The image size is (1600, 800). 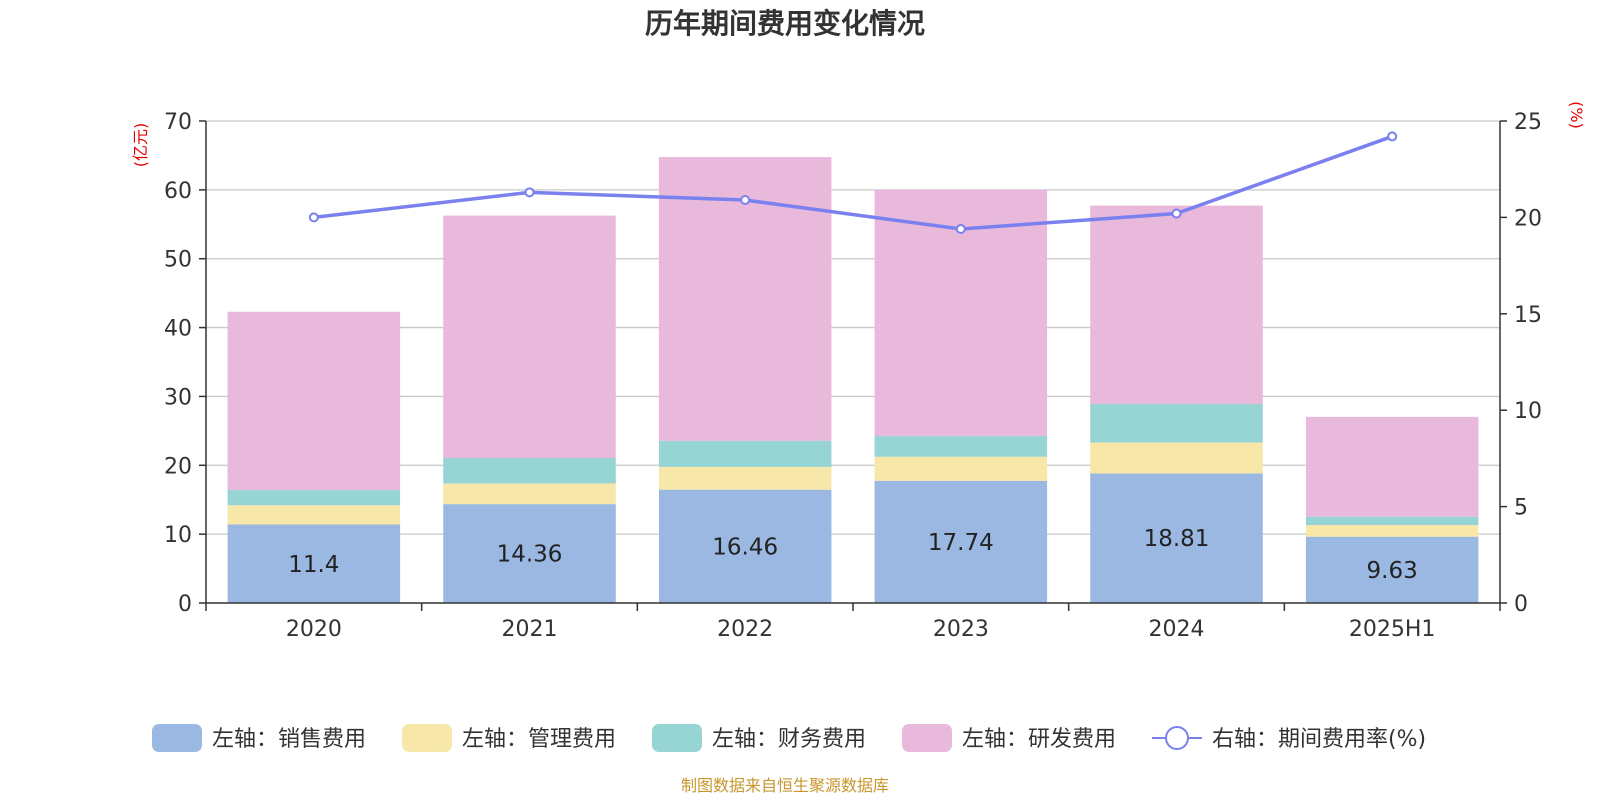 I want to click on data-source-note: 制图数据来自恒生聚源数据库, so click(x=785, y=785).